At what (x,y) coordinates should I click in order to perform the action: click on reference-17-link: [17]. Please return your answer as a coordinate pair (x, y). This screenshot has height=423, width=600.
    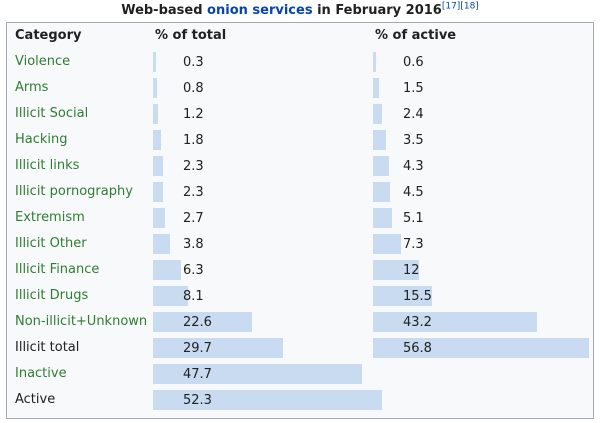
    Looking at the image, I should click on (451, 6).